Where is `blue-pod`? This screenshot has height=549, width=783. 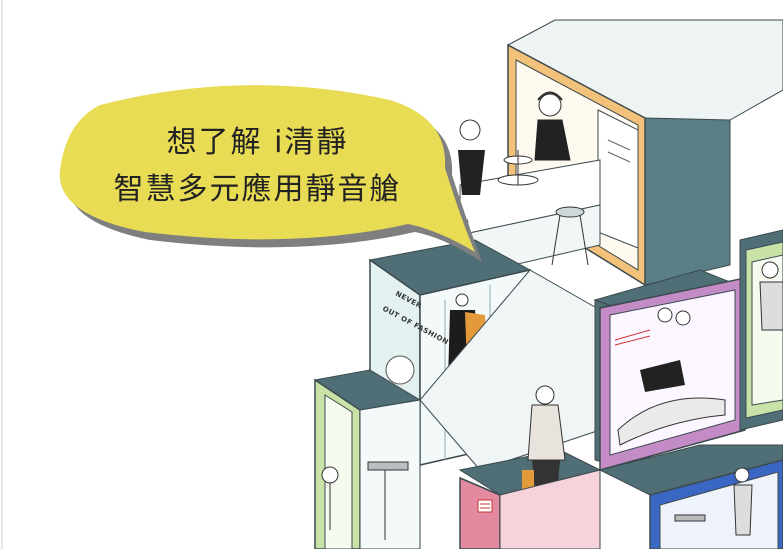
blue-pod is located at coordinates (690, 496).